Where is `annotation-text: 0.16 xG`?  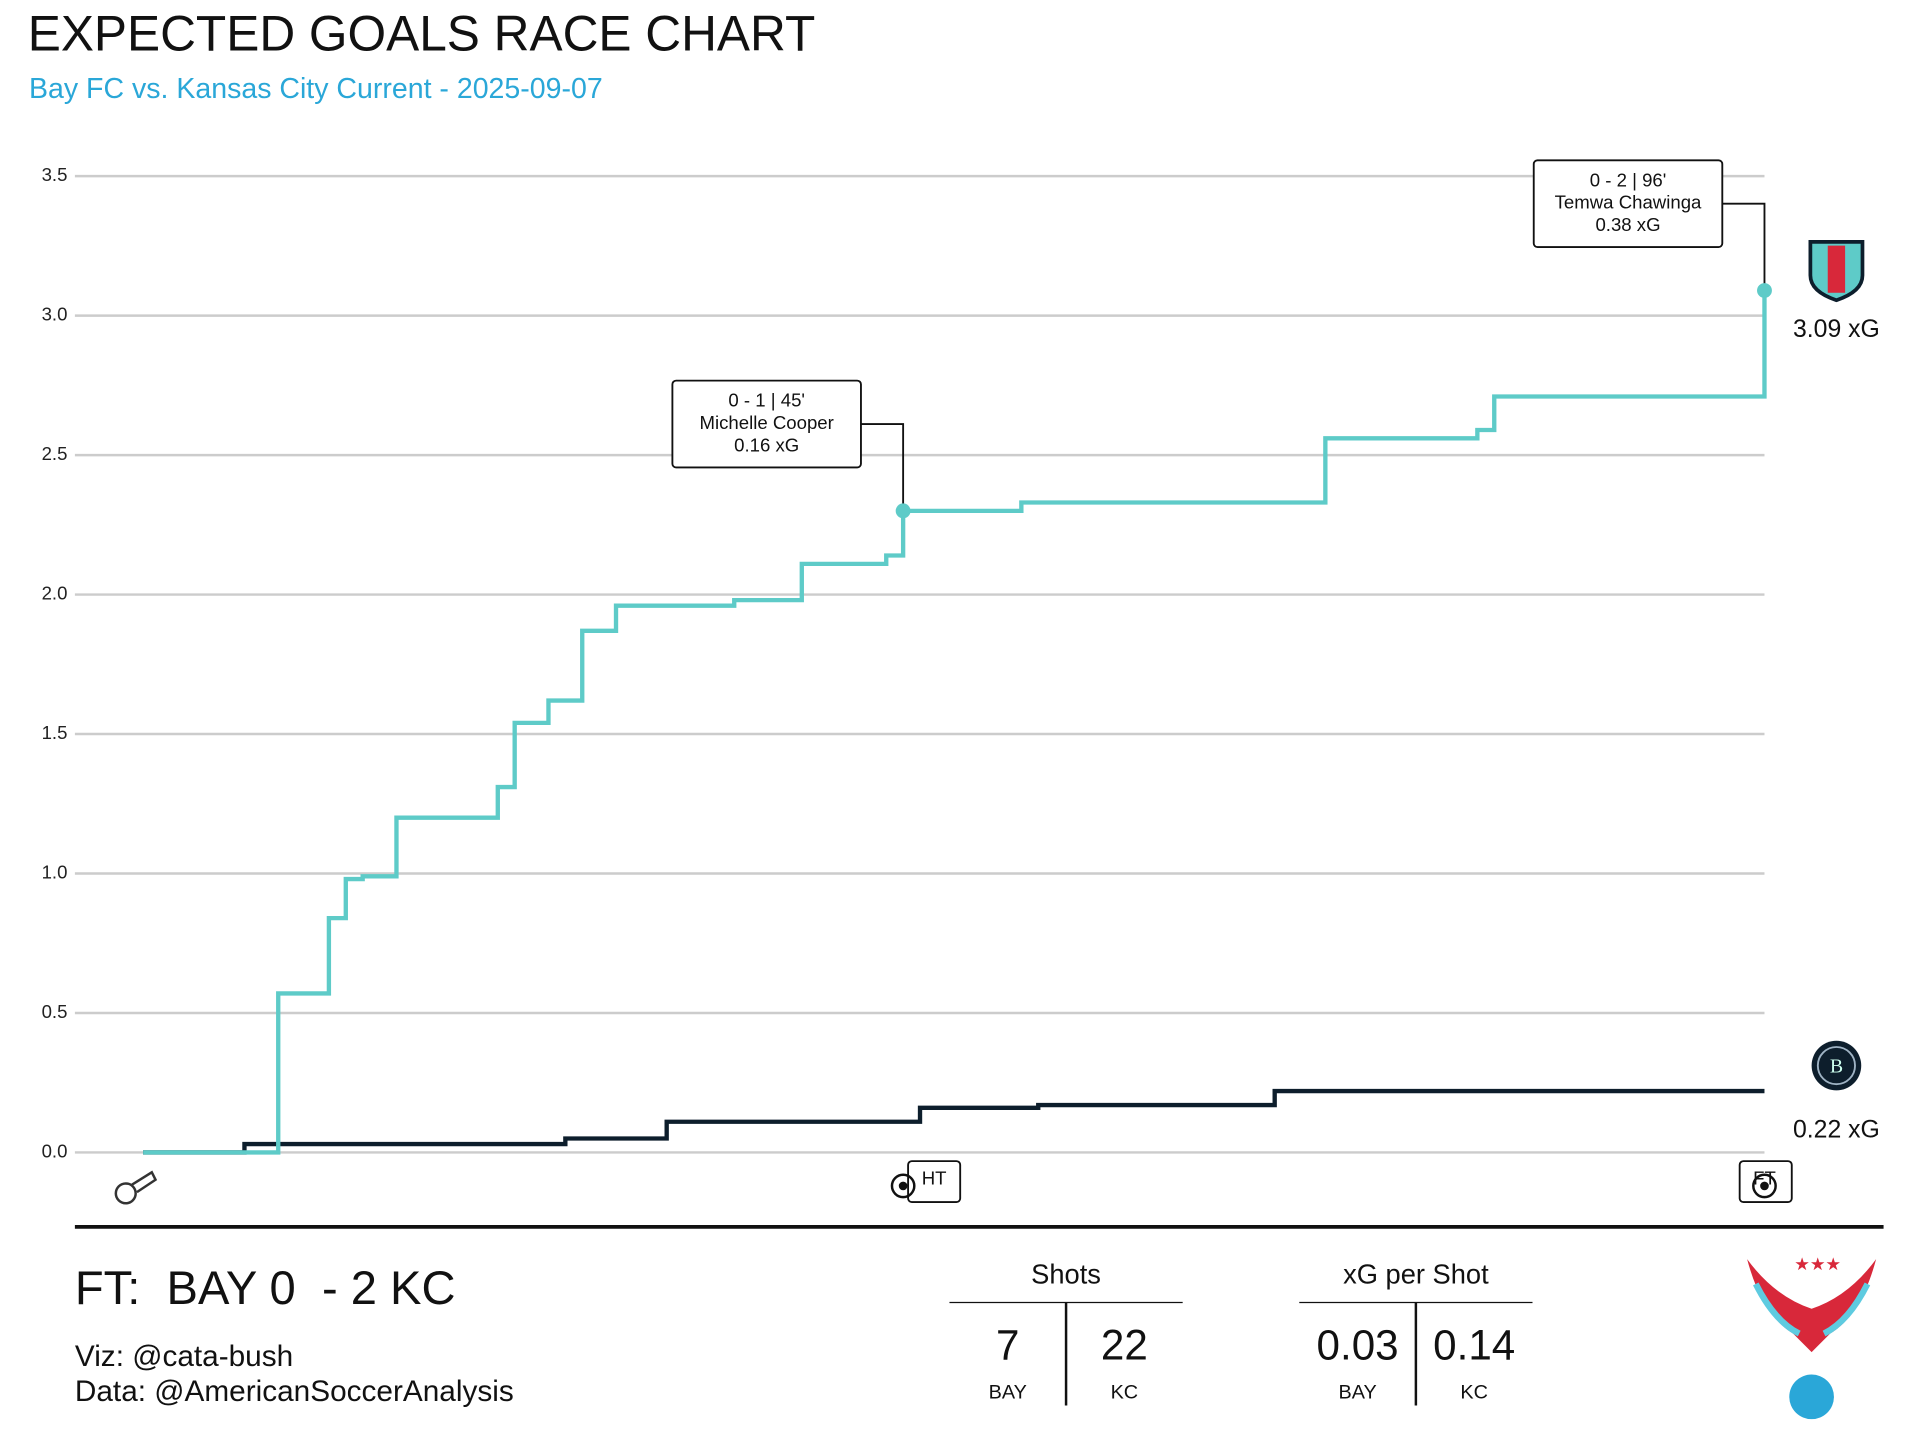
annotation-text: 0.16 xG is located at coordinates (766, 444).